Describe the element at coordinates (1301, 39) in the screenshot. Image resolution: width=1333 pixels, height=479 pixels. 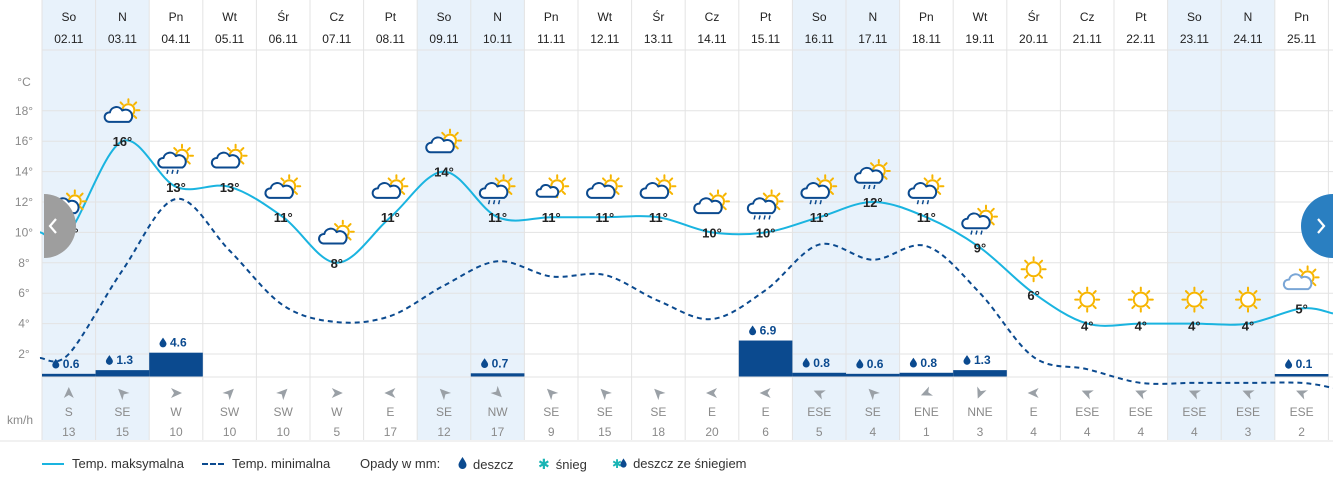
I see `day-date: 25.11` at that location.